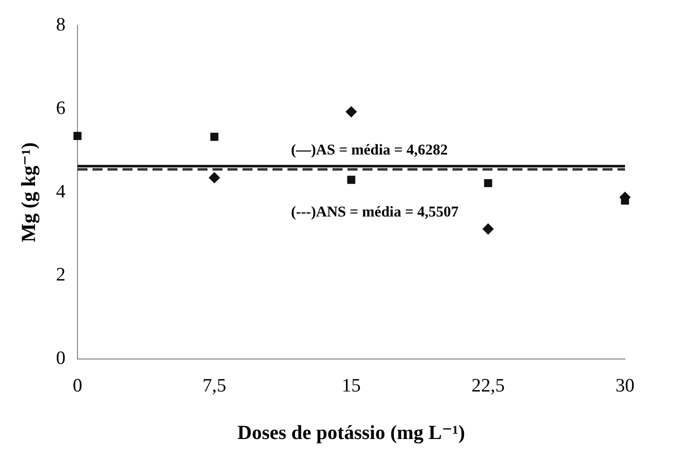 The height and width of the screenshot is (462, 693). I want to click on x-tick-label: 22,5, so click(488, 386).